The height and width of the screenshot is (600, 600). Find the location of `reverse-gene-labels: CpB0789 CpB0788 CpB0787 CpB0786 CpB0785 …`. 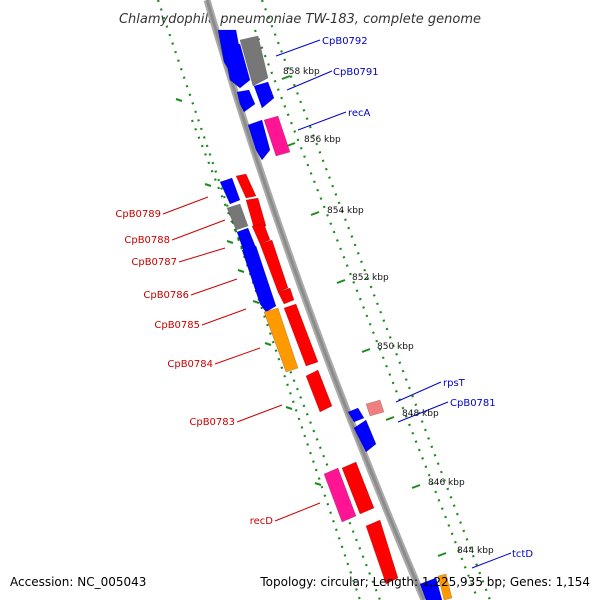

reverse-gene-labels: CpB0789 CpB0788 CpB0787 CpB0786 CpB0785 … is located at coordinates (194, 368).